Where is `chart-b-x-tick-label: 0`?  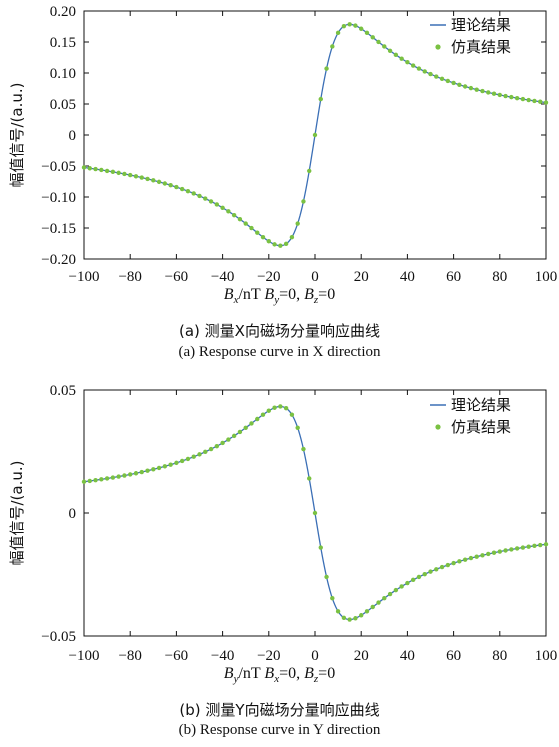
chart-b-x-tick-label: 0 is located at coordinates (315, 656).